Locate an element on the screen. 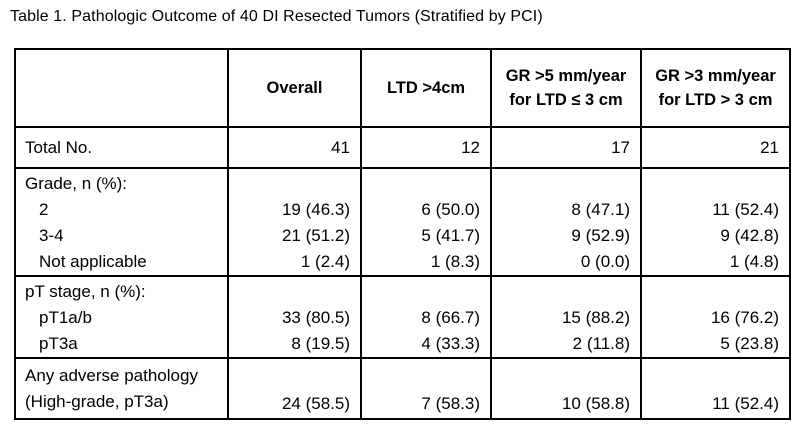 The height and width of the screenshot is (439, 807). grade-overall-cell: 19 (46.3) 21 (51.2) 1 (2.4) is located at coordinates (294, 222).